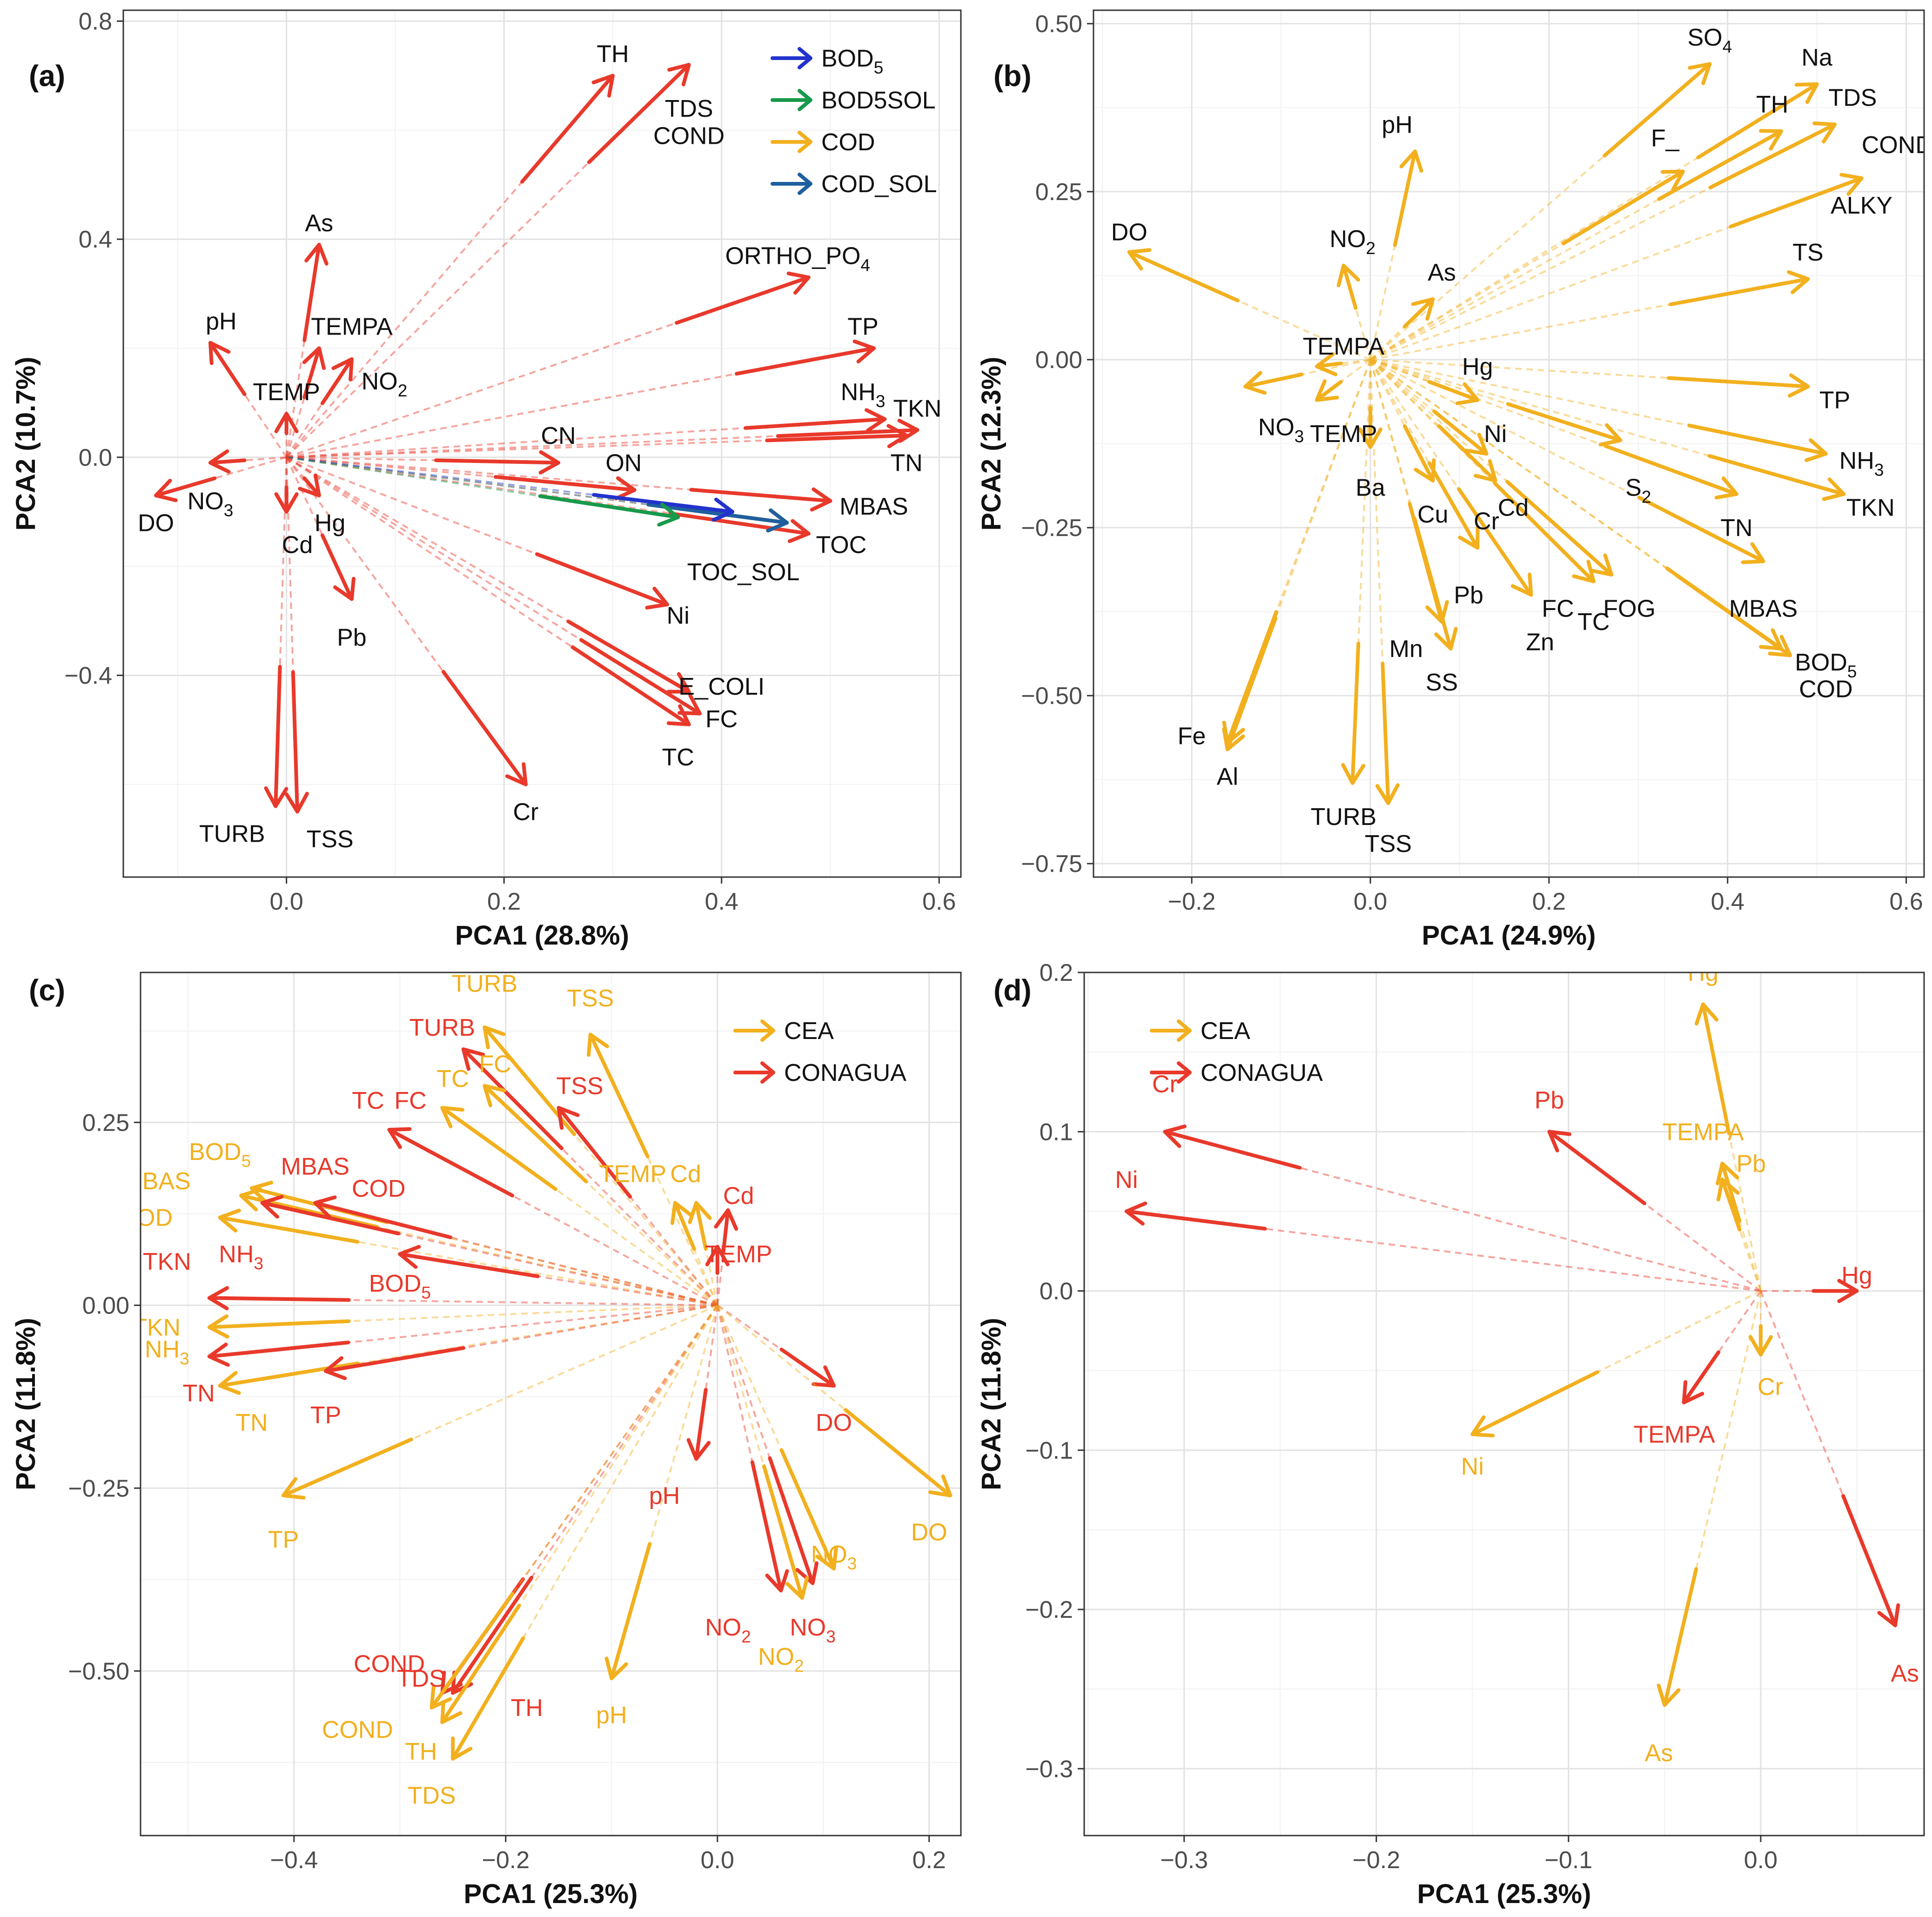  I want to click on variable-label-text: TKN, so click(917, 408).